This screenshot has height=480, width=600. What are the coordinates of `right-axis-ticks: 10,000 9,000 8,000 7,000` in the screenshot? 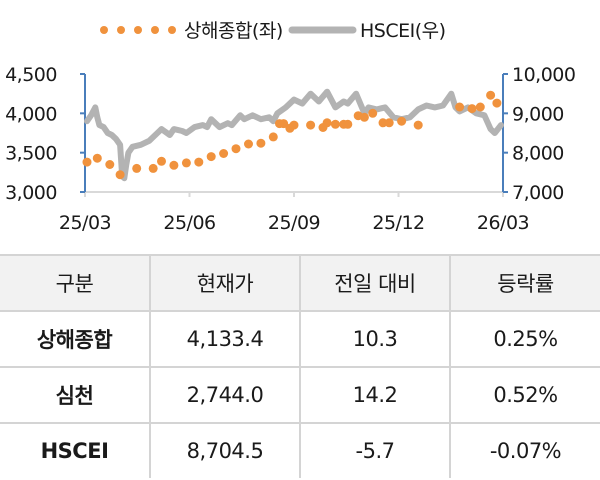 It's located at (539, 134).